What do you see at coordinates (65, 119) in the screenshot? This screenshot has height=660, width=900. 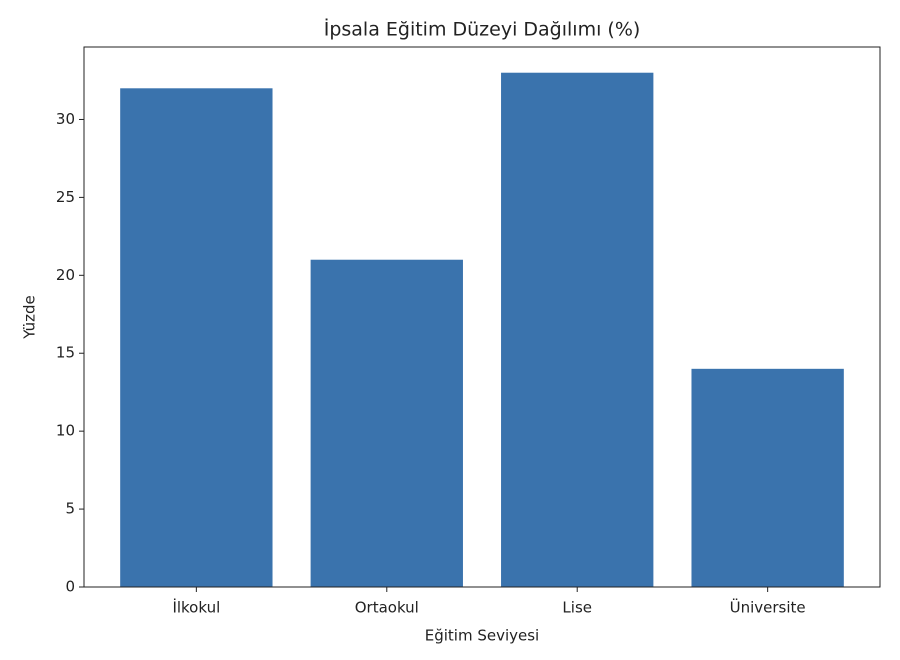 I see `y-tick-label: 30` at bounding box center [65, 119].